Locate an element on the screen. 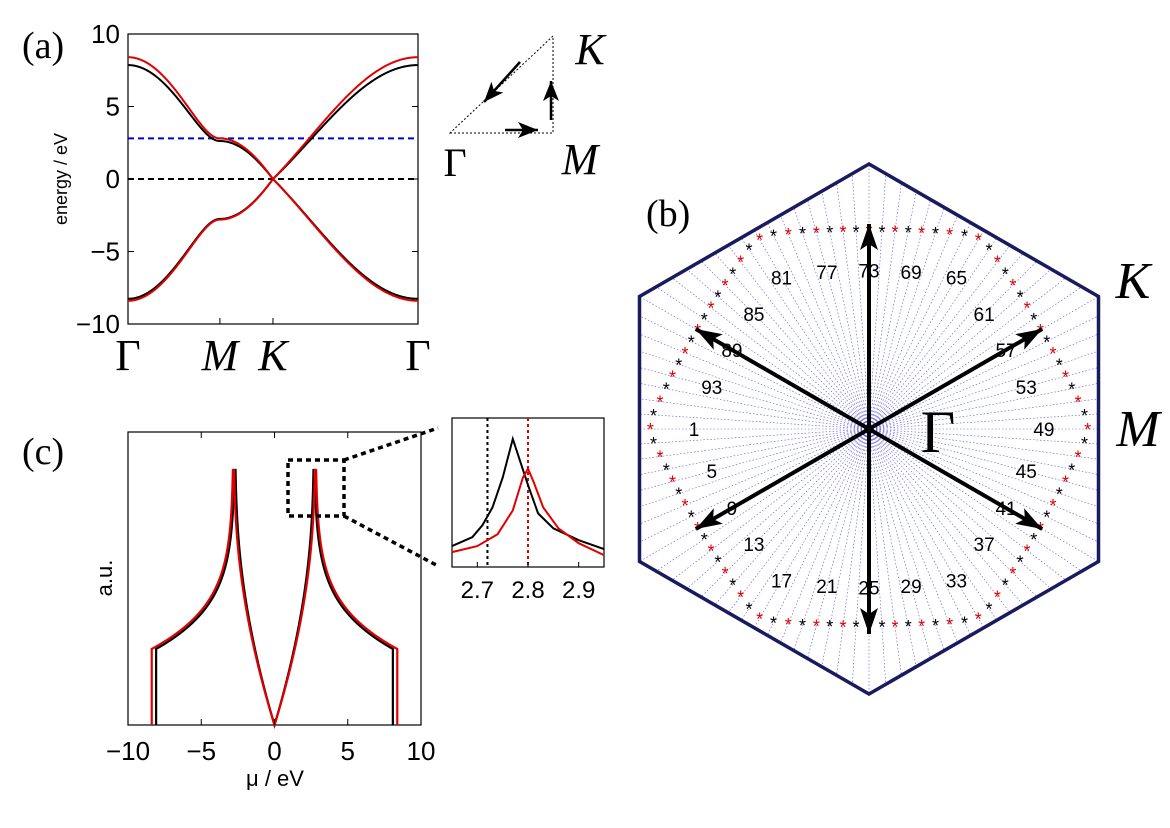 The width and height of the screenshot is (1170, 828). high-symmetry-arrow-head is located at coordinates (1029, 339).